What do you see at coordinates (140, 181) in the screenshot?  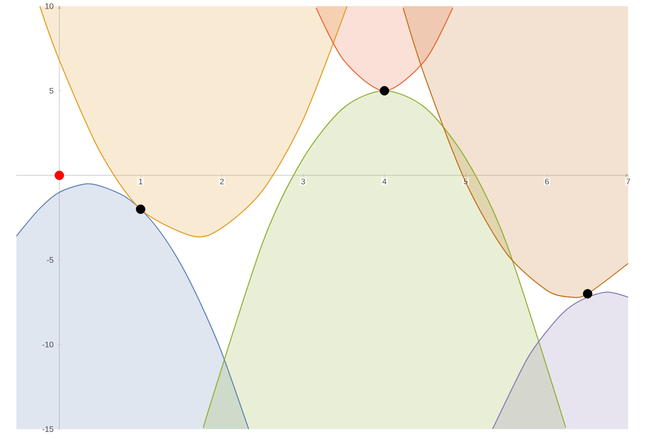 I see `x-tick-label: 1` at bounding box center [140, 181].